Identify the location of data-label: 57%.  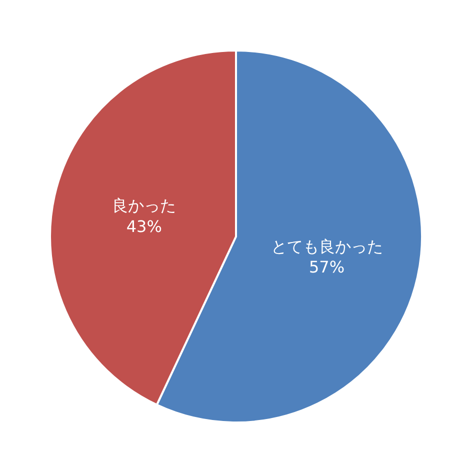
(326, 267).